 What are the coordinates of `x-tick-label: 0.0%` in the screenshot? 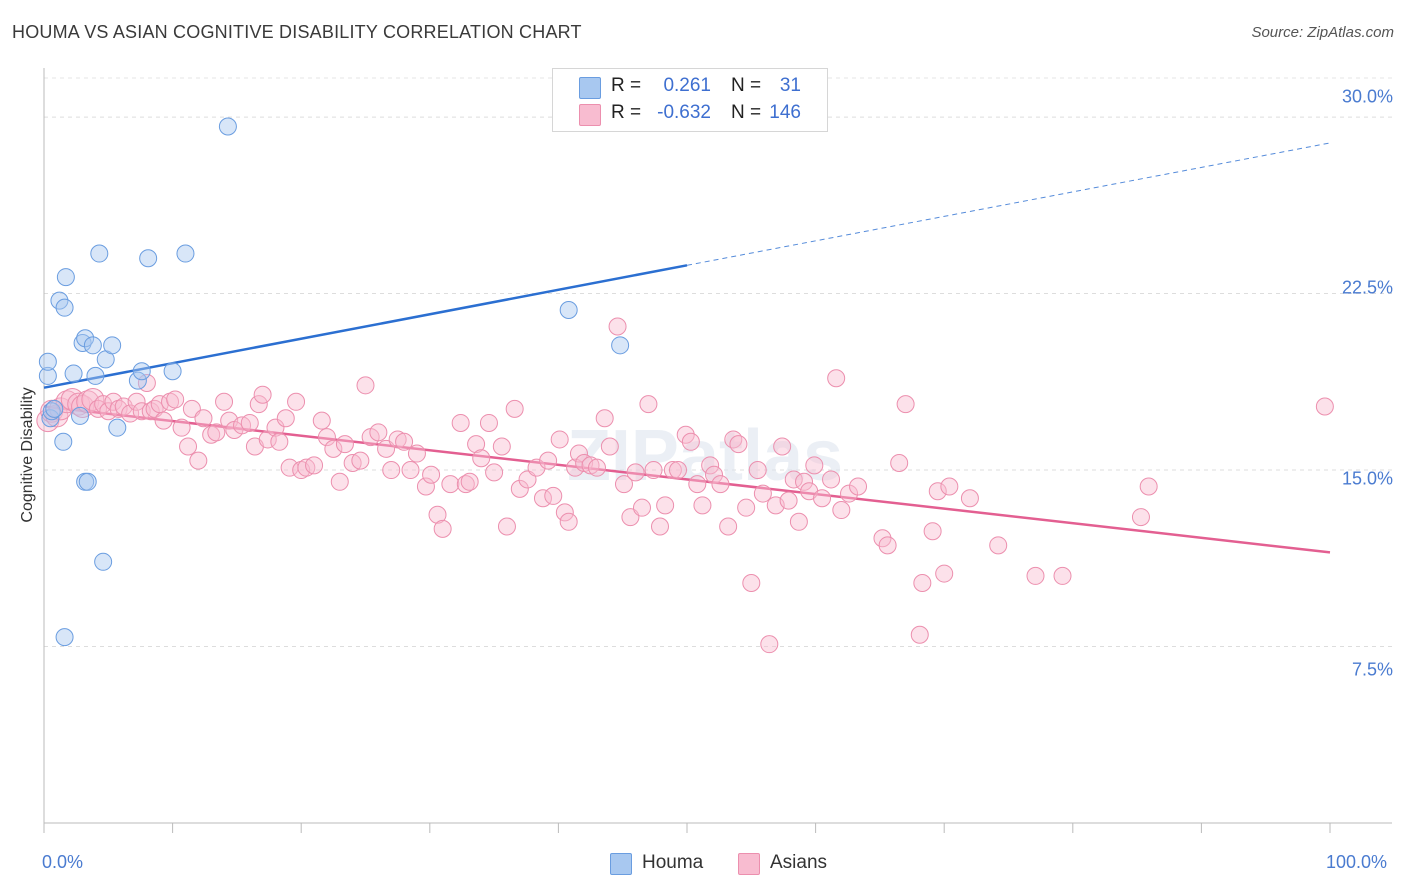 It's located at (63, 862).